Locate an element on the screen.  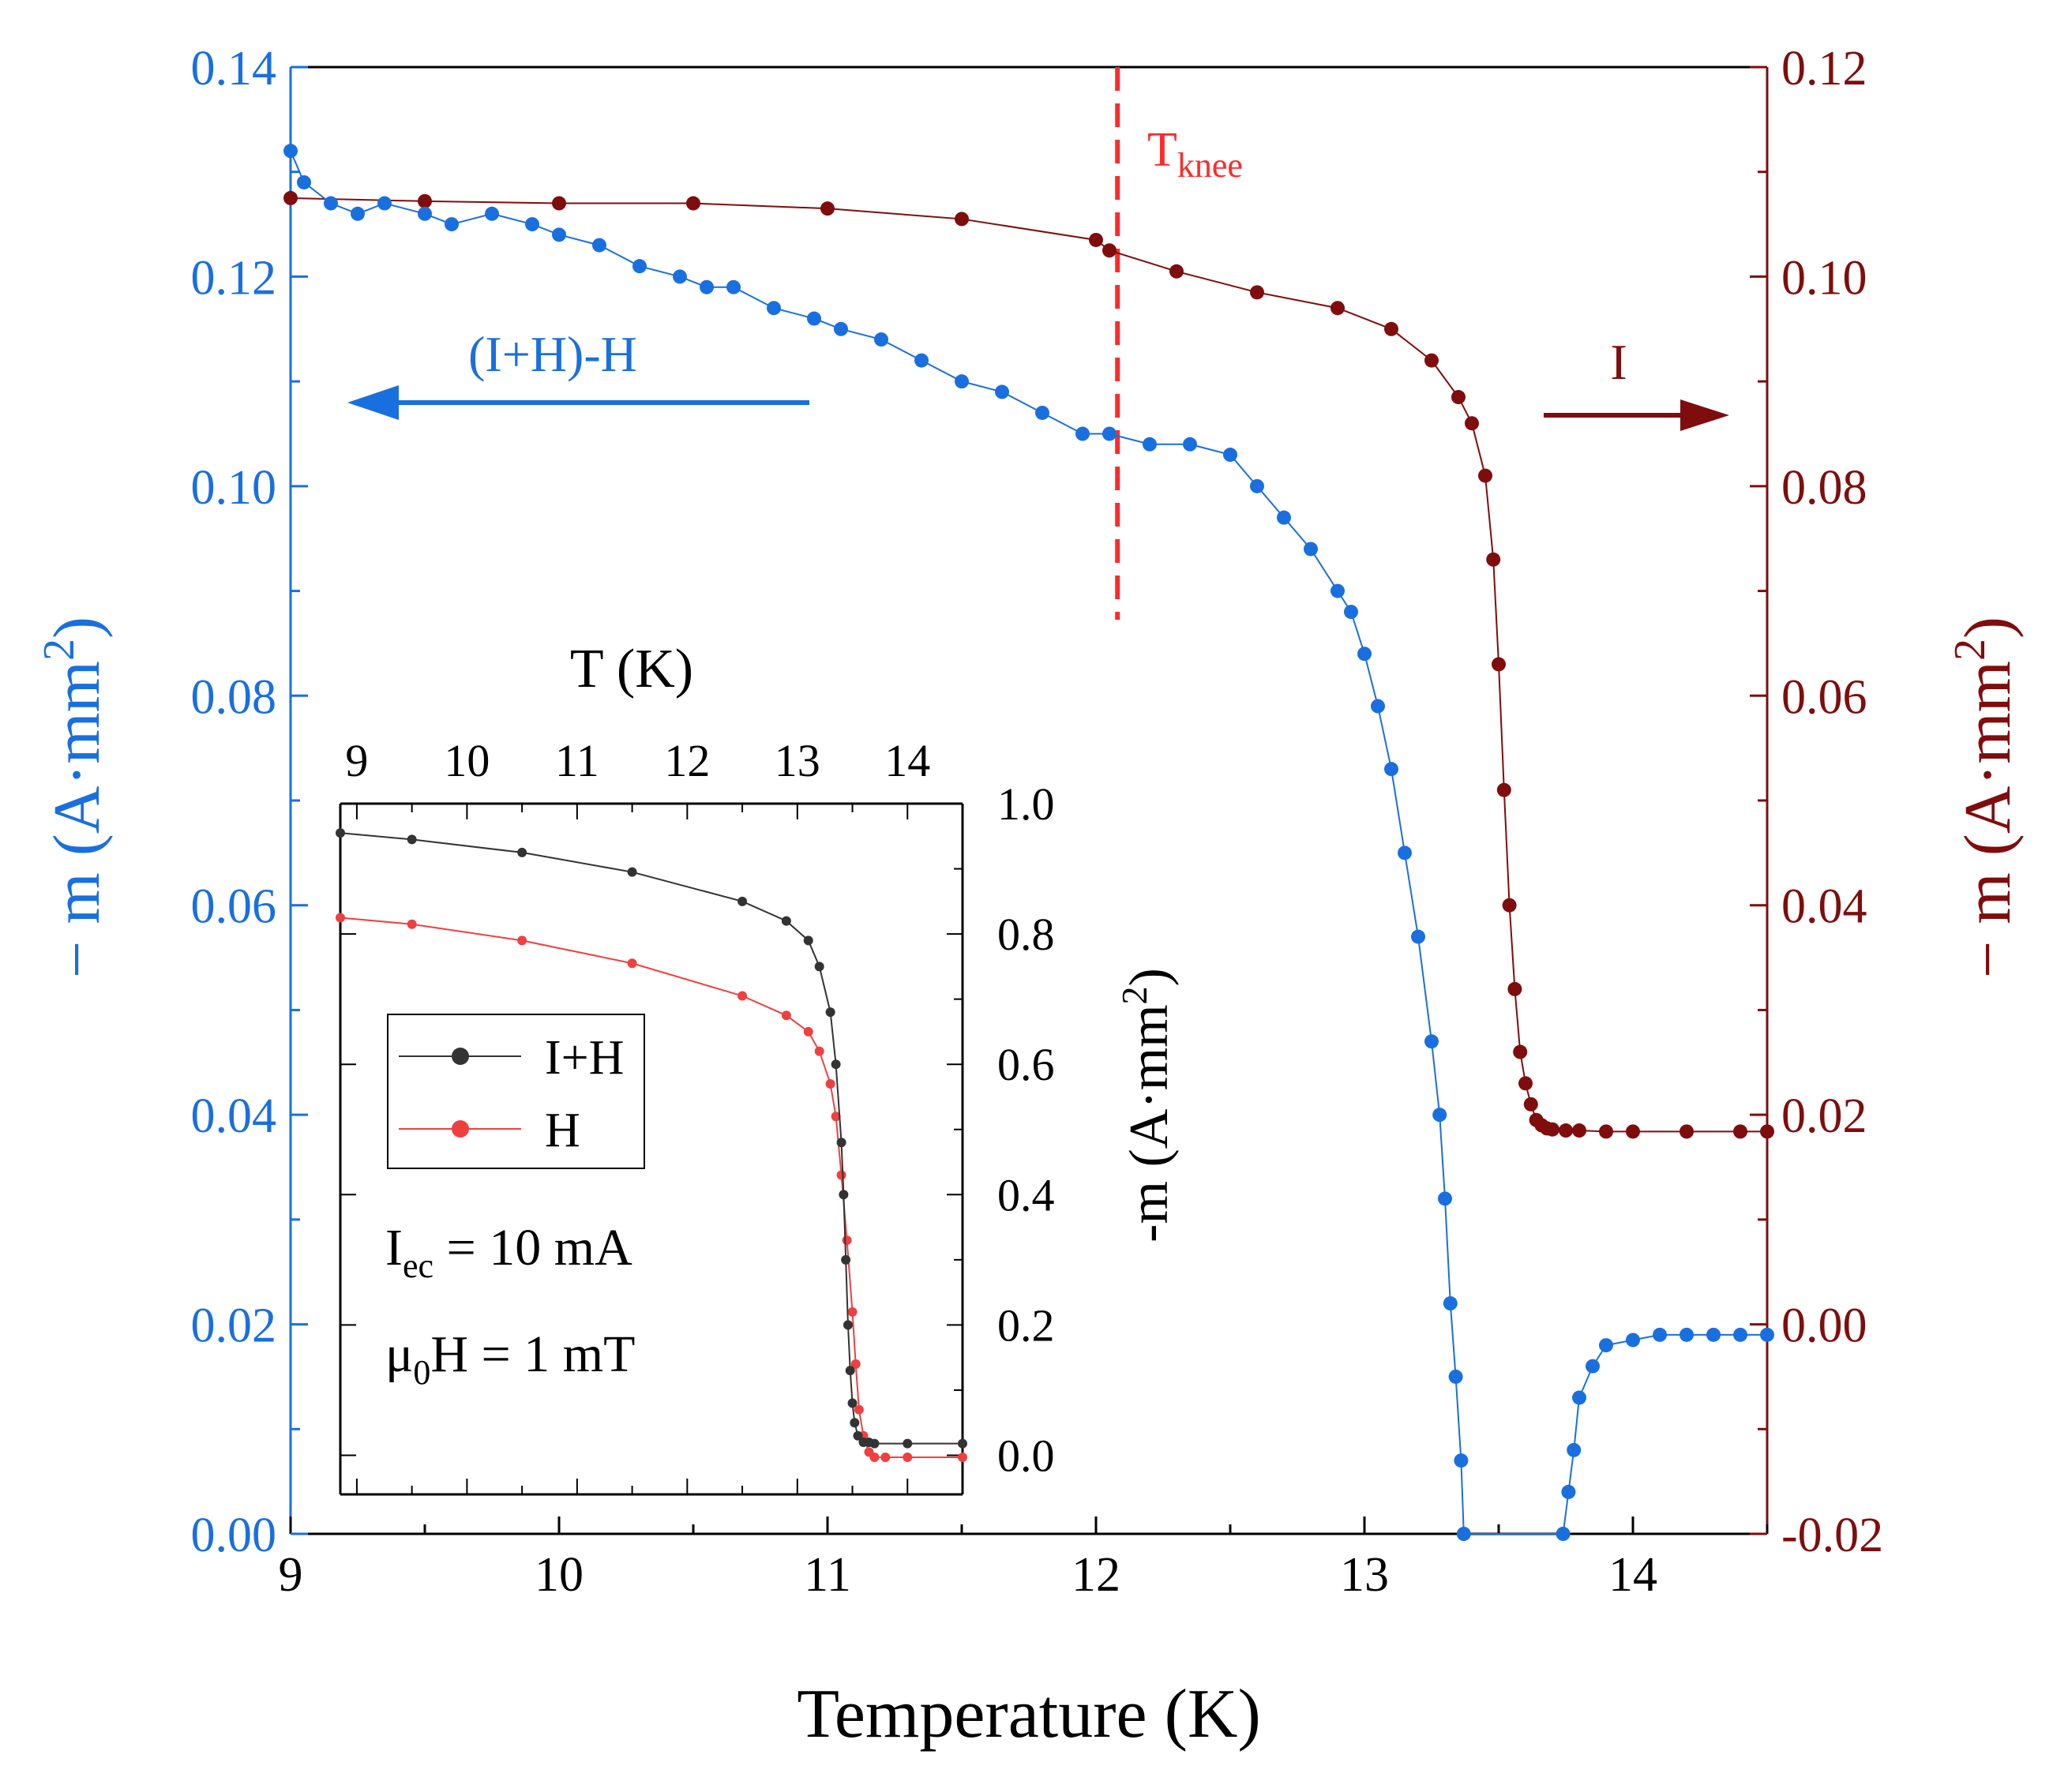
inset-y-axis-title: -m (A·mm2) is located at coordinates (1147, 1105).